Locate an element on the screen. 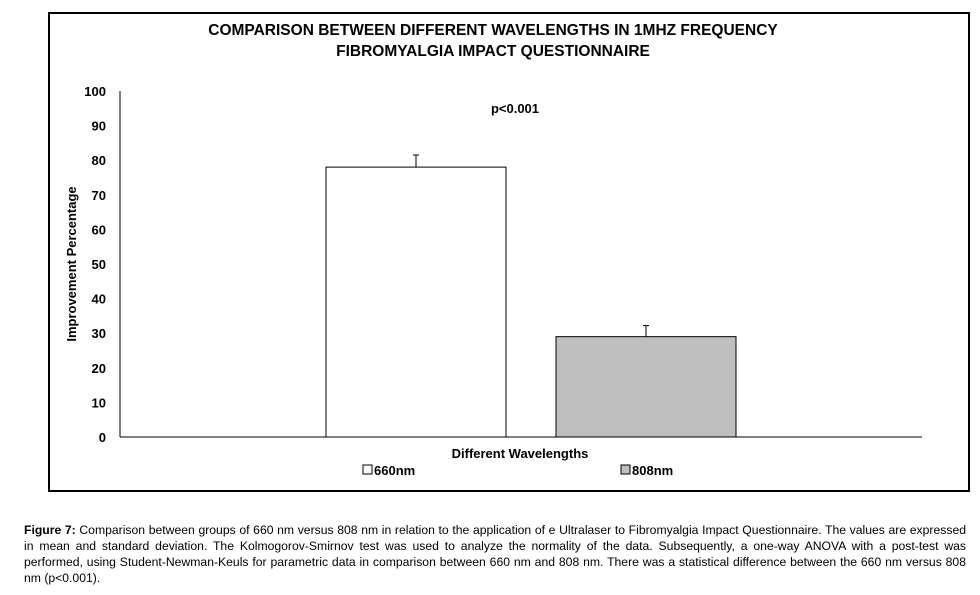 The image size is (980, 595). y-tick-label: 30 is located at coordinates (99, 333).